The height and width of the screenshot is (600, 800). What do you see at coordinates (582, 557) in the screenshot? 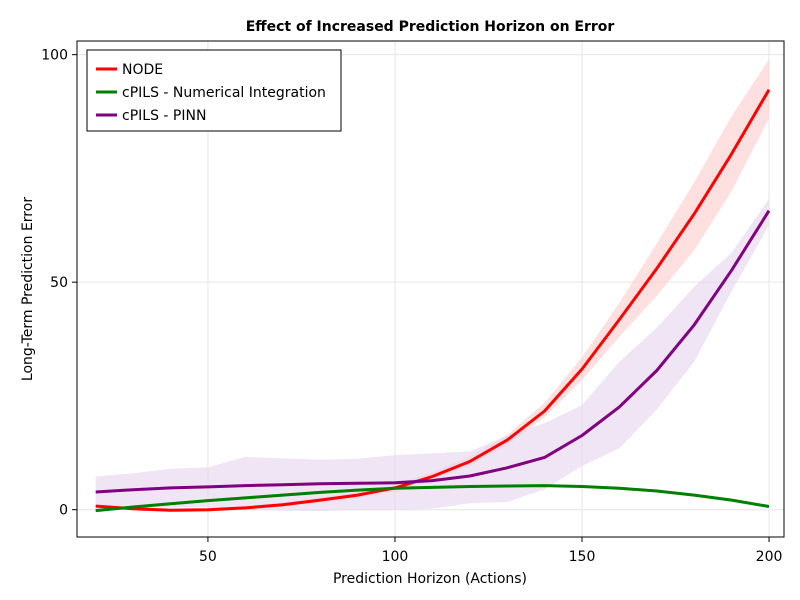
I see `x-tick-label: 150` at bounding box center [582, 557].